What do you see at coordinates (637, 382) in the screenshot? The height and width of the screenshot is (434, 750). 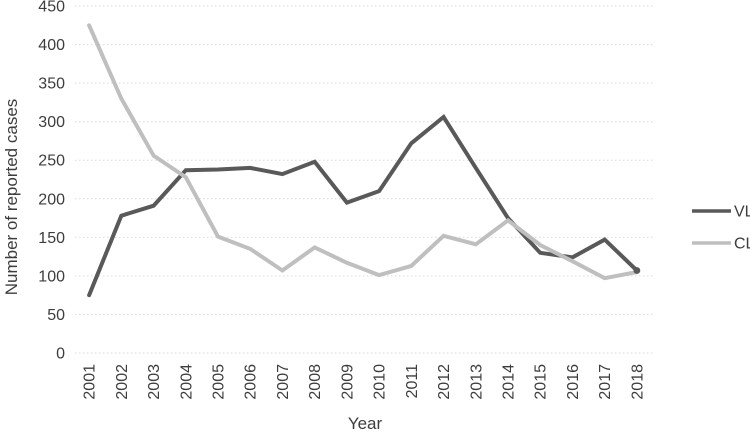 I see `x-tick-label: 2018` at bounding box center [637, 382].